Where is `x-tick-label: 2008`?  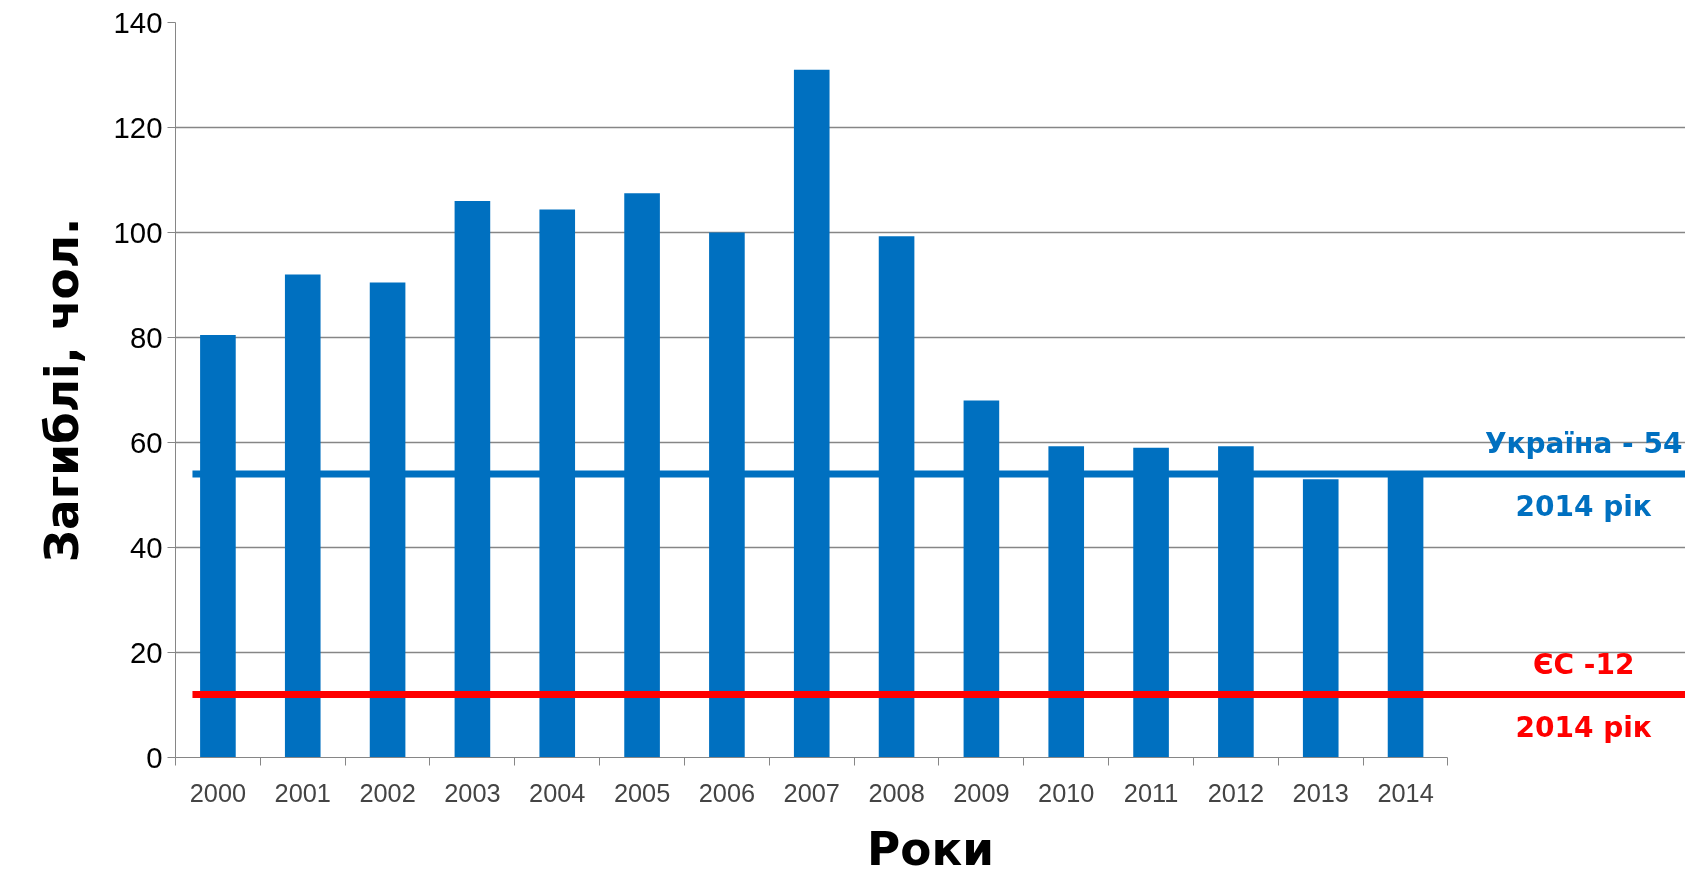 x-tick-label: 2008 is located at coordinates (896, 792).